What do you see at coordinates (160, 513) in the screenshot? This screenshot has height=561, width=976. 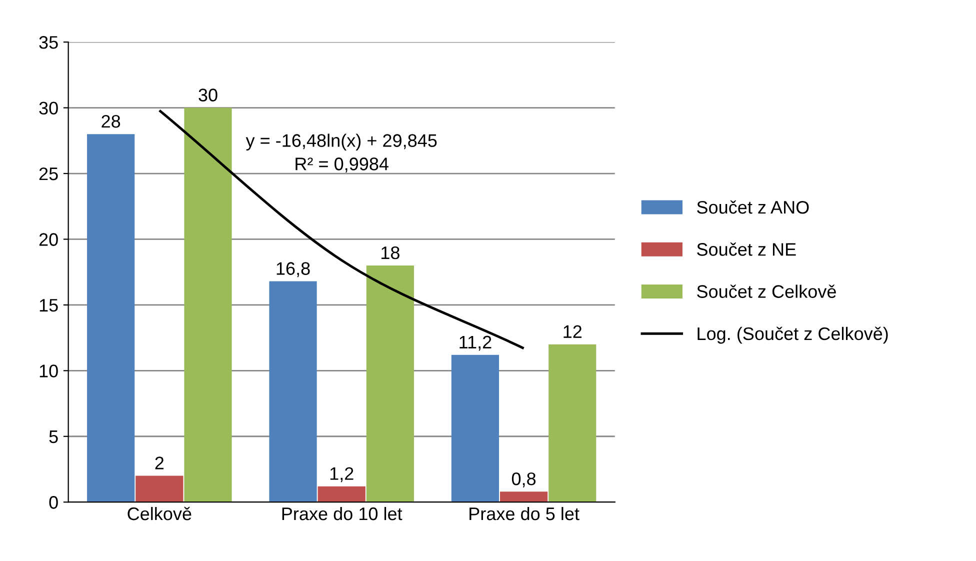 I see `x-tick-label: Celkově` at bounding box center [160, 513].